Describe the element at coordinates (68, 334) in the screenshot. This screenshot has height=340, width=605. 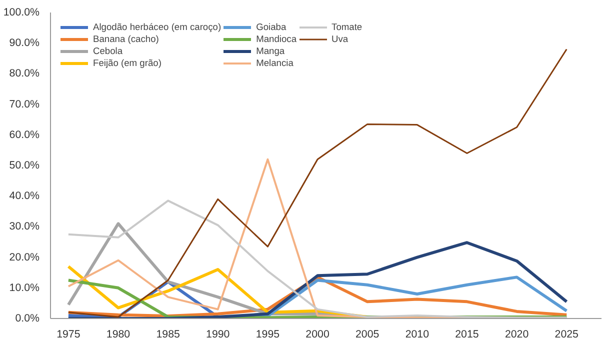
I see `x-tick-label: 1975` at that location.